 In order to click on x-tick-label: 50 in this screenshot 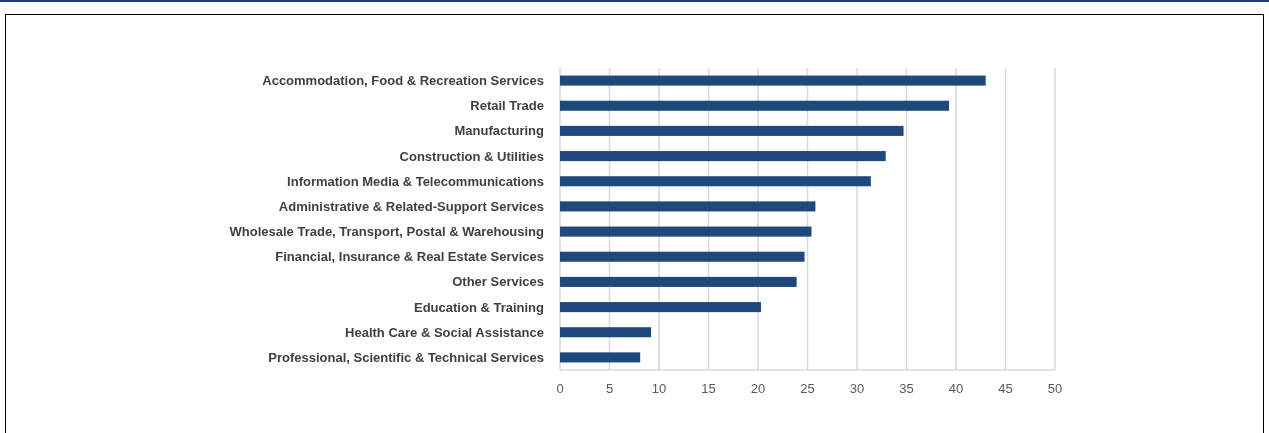, I will do `click(1055, 388)`.